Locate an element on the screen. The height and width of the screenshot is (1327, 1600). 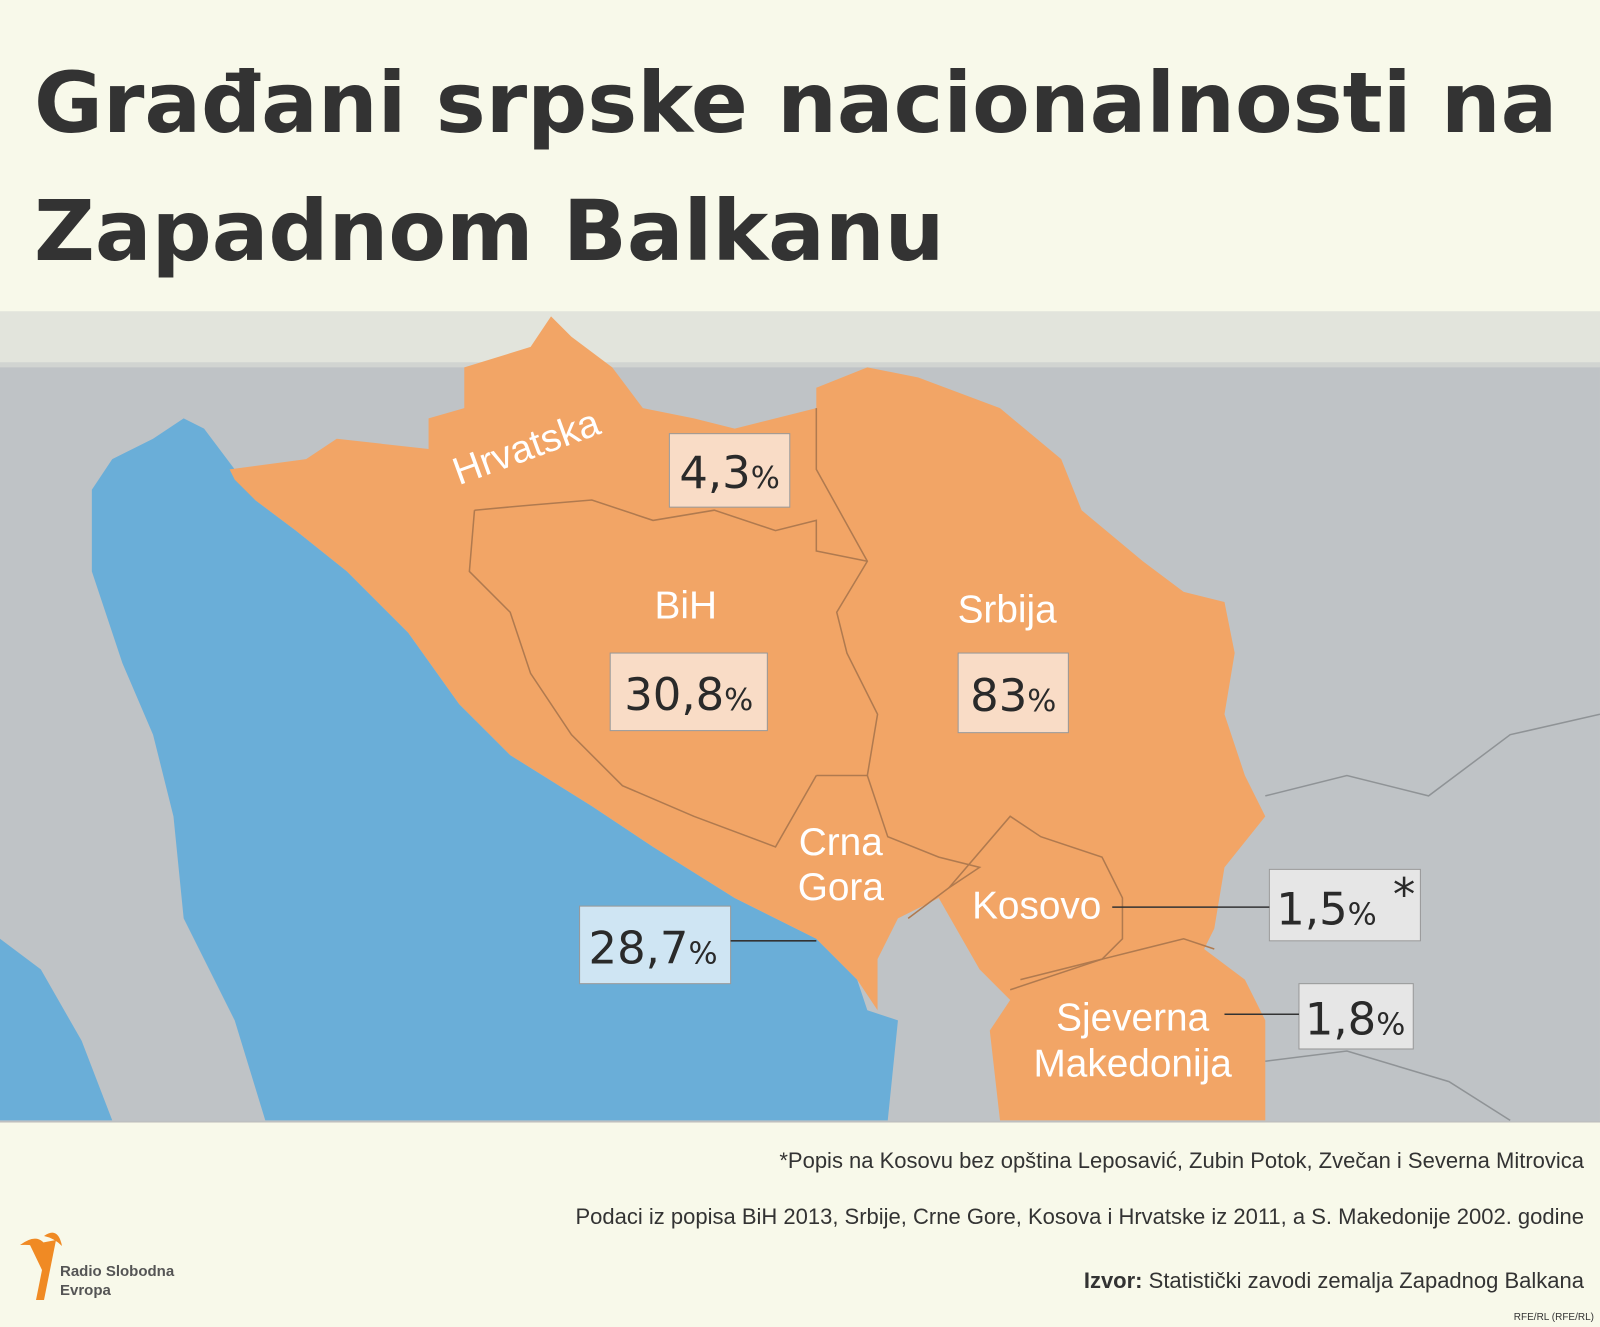
title-line-1: Građani srpske nacionalnosti na is located at coordinates (795, 103).